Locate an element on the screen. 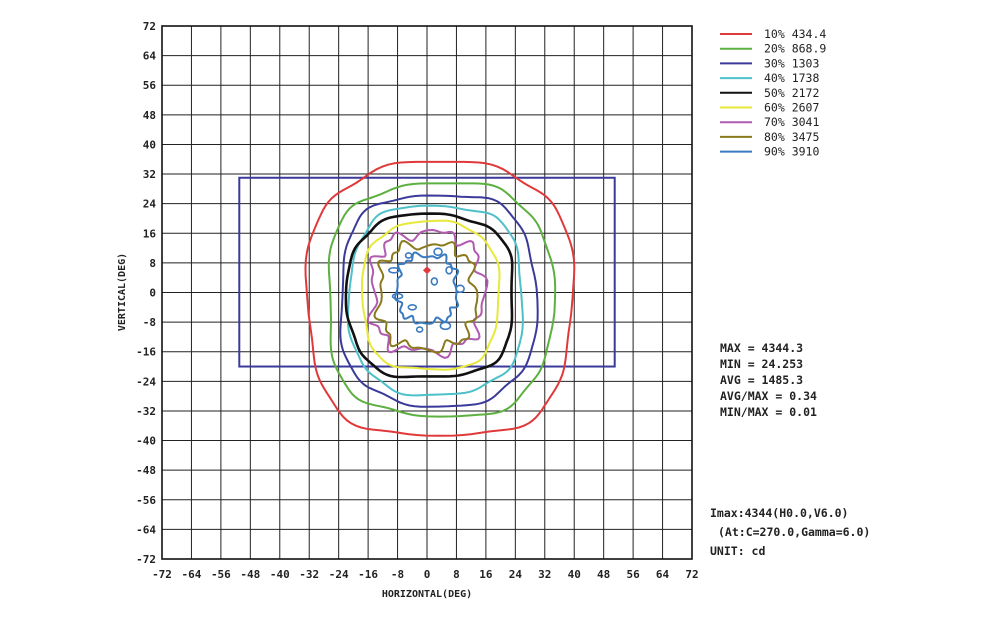  y-tick-label: 32 is located at coordinates (149, 174).